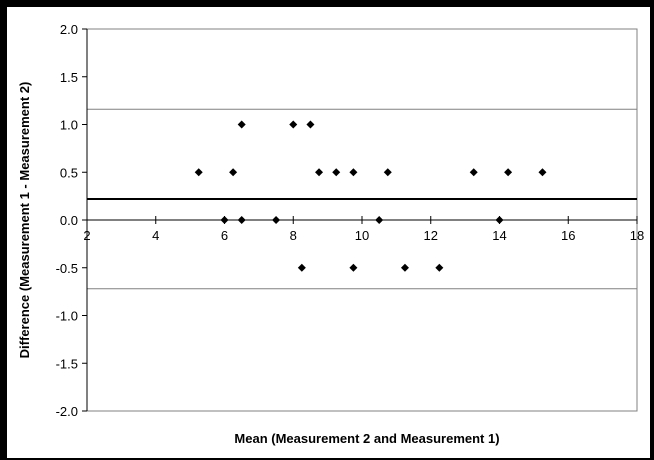  I want to click on y-tick-label: -1.0, so click(67, 316).